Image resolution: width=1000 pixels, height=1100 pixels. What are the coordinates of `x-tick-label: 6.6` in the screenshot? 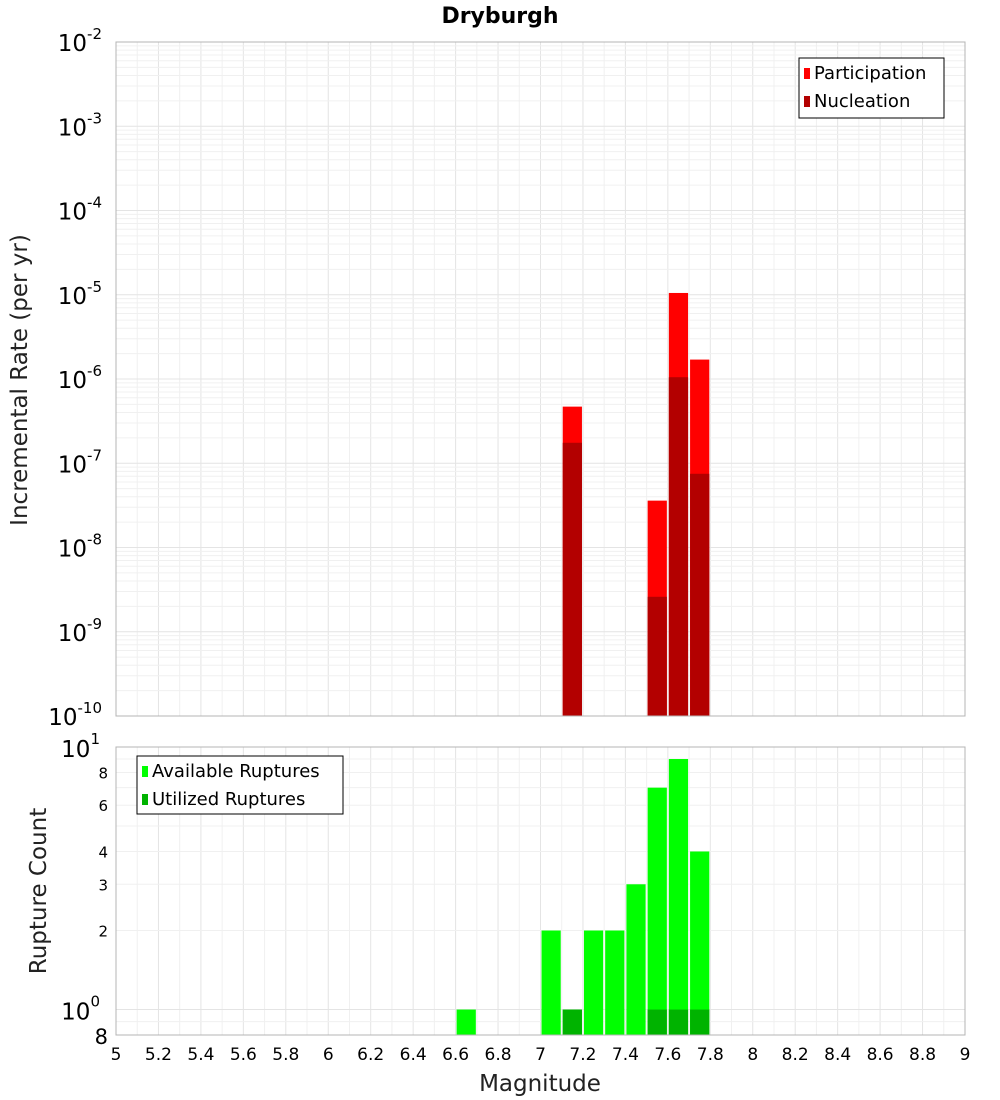 It's located at (455, 1055).